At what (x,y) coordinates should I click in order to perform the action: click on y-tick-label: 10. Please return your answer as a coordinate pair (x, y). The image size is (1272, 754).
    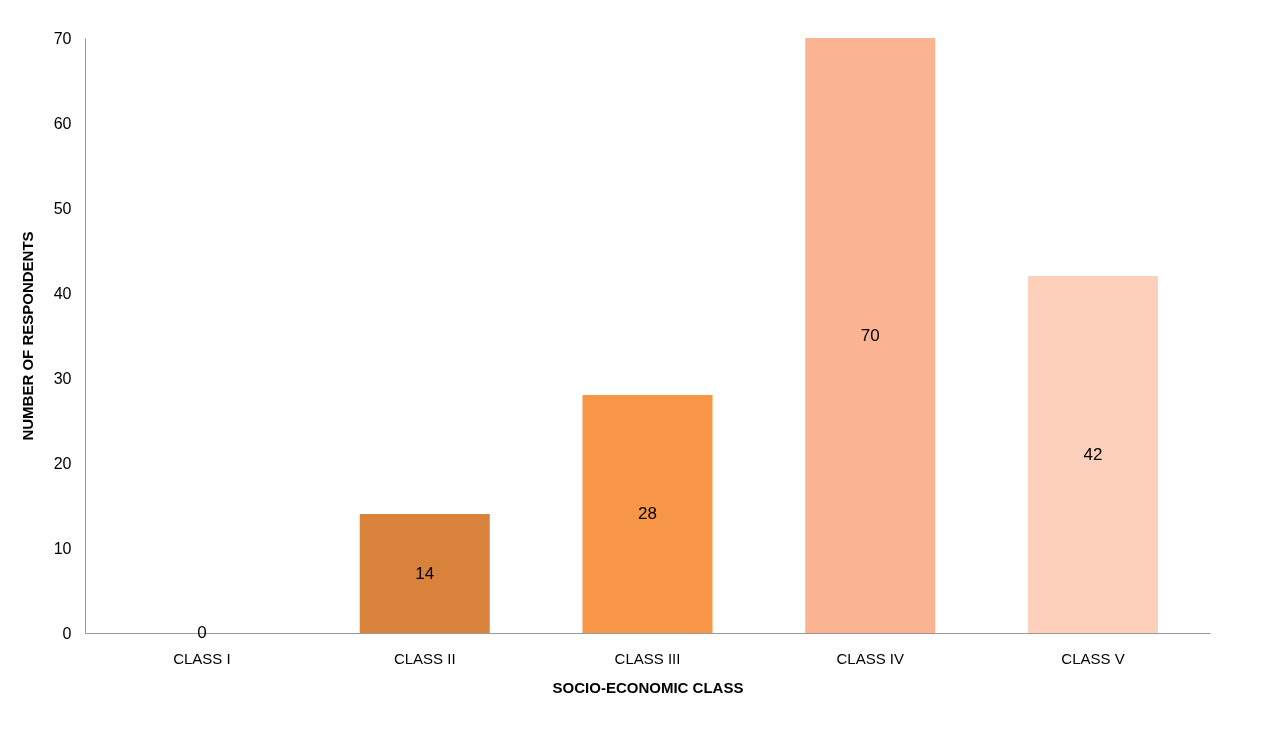
    Looking at the image, I should click on (62, 548).